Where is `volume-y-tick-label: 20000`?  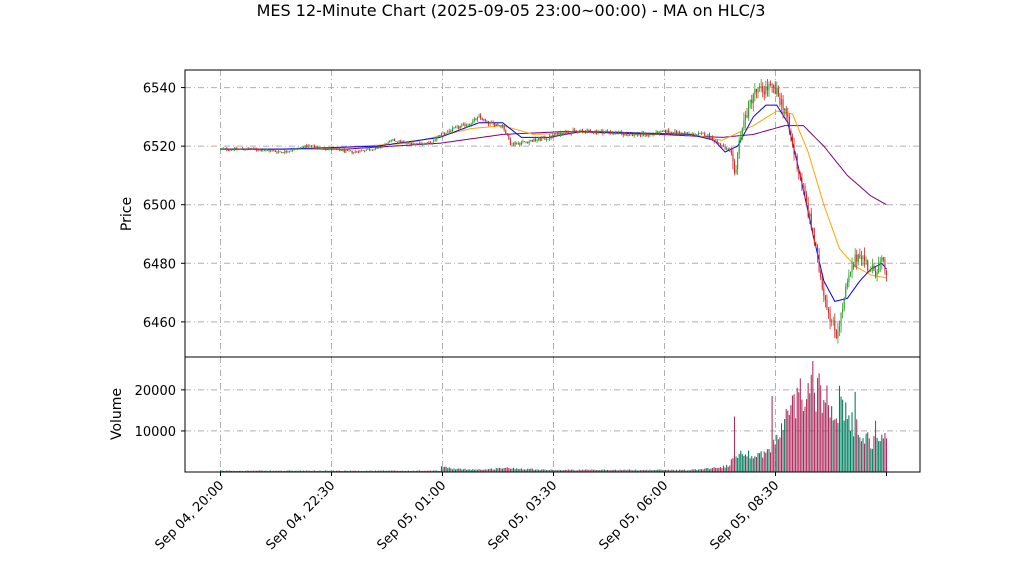 volume-y-tick-label: 20000 is located at coordinates (155, 391).